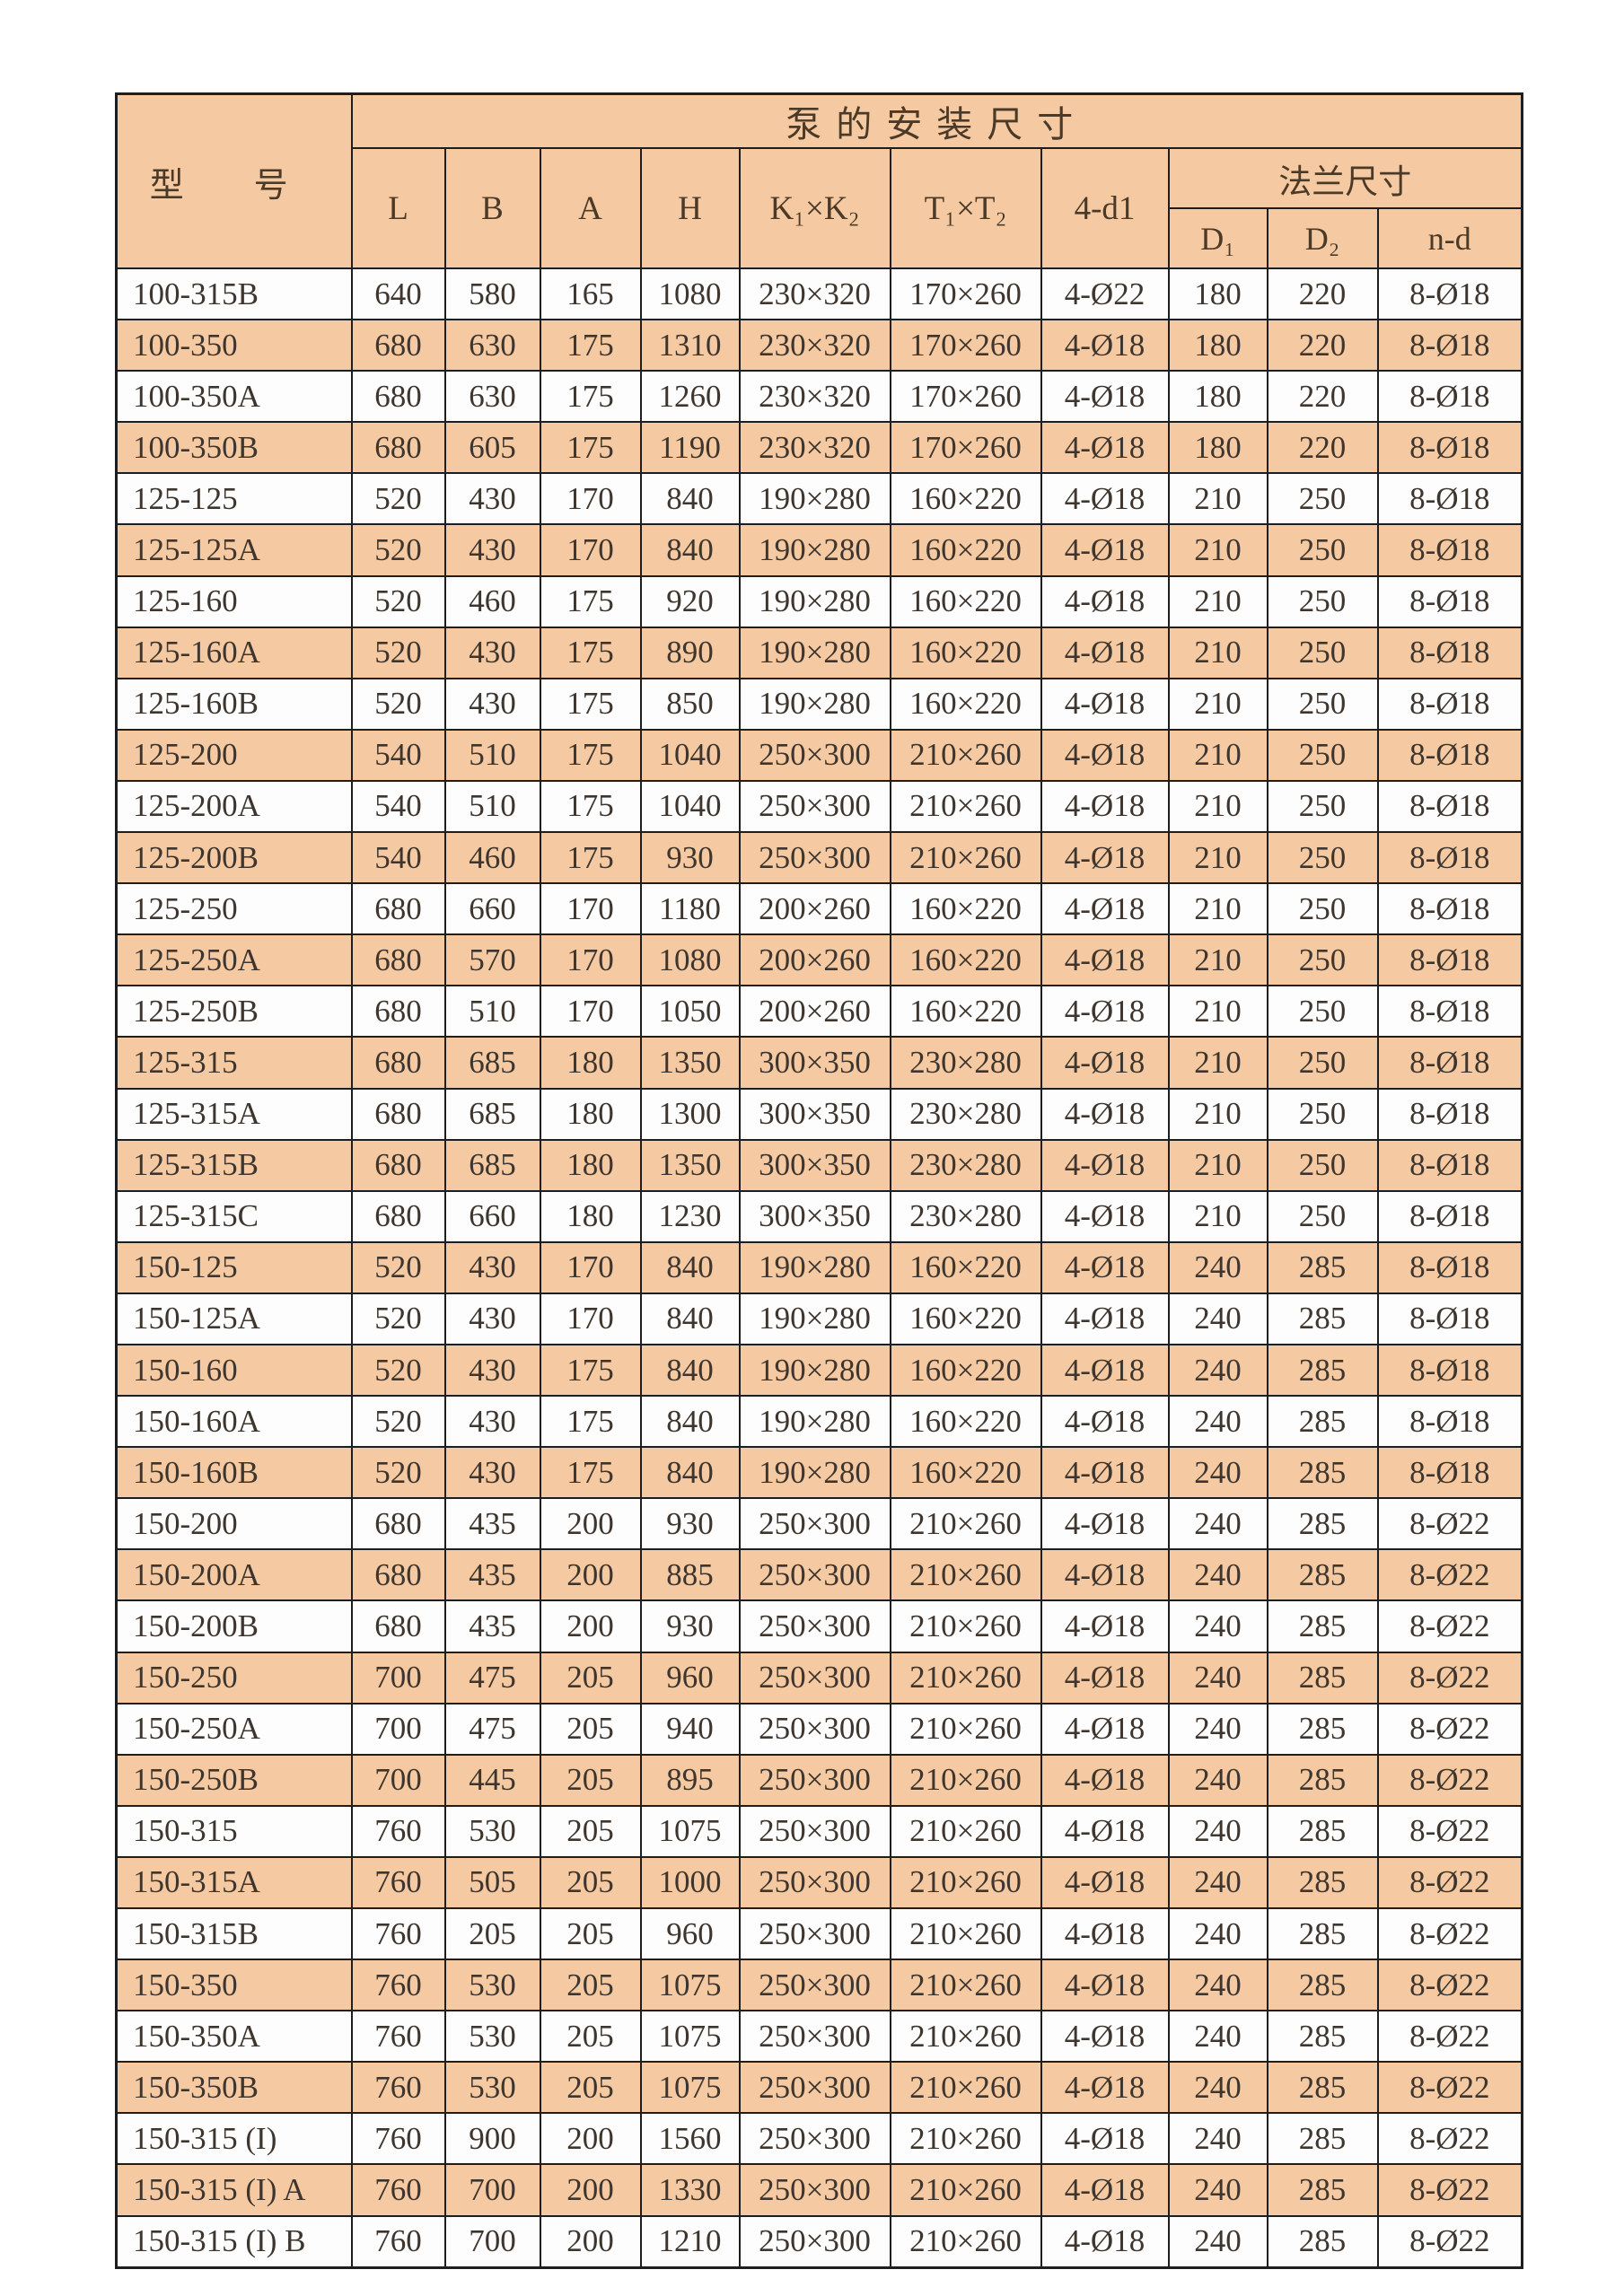 This screenshot has width=1624, height=2296. What do you see at coordinates (590, 208) in the screenshot?
I see `col-header-a: A` at bounding box center [590, 208].